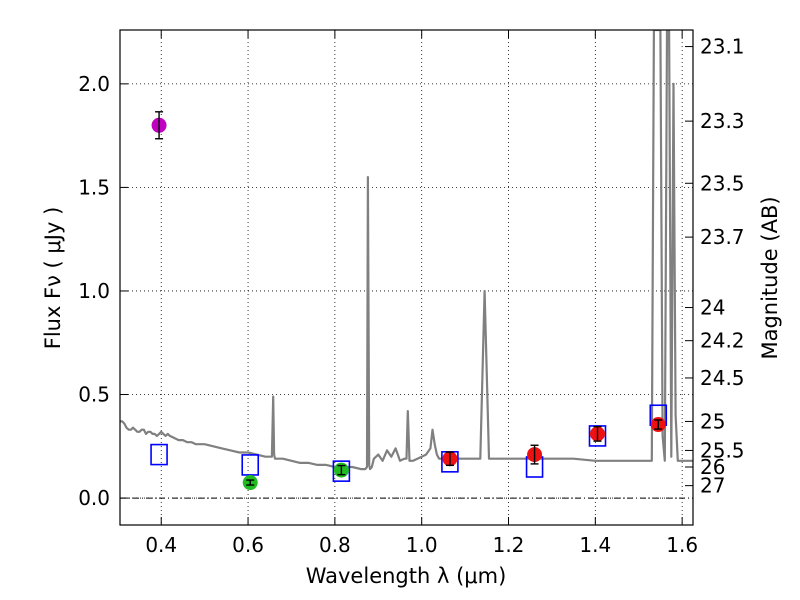 The image size is (800, 600). What do you see at coordinates (94, 187) in the screenshot?
I see `y-tick-label: 1.5` at bounding box center [94, 187].